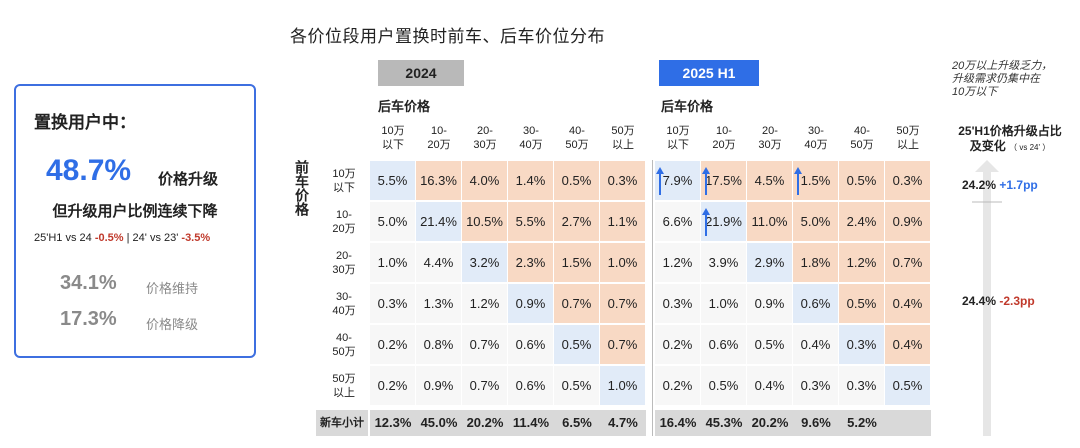 Image resolution: width=1080 pixels, height=448 pixels. I want to click on heatmap-cell: 21.9%, so click(723, 221).